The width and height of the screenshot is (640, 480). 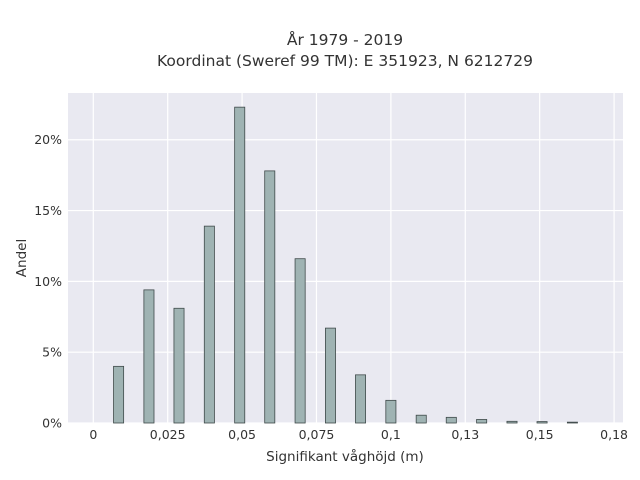 What do you see at coordinates (93, 434) in the screenshot?
I see `x-tick-label: 0` at bounding box center [93, 434].